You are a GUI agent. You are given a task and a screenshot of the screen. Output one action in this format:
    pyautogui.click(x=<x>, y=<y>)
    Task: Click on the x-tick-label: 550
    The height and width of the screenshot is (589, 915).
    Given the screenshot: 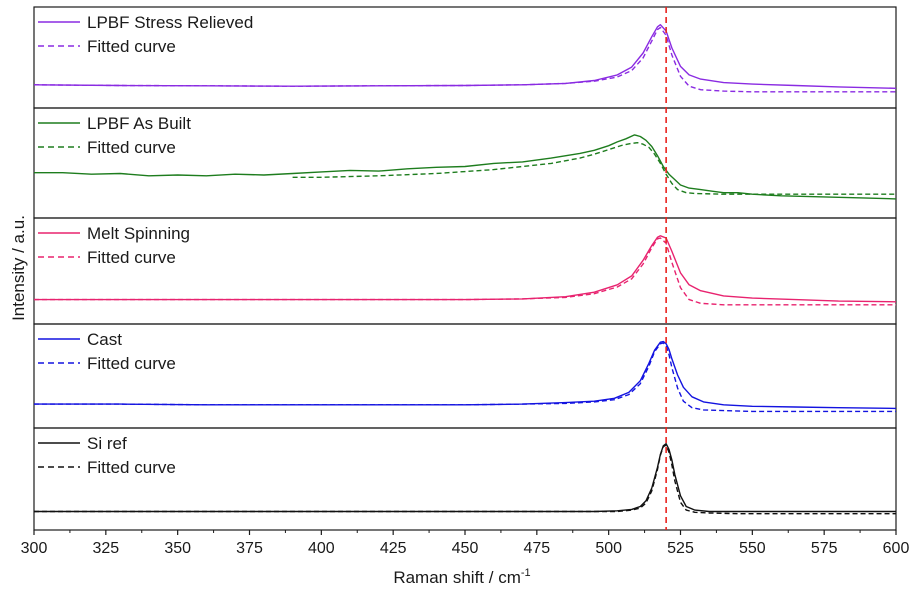 What is the action you would take?
    pyautogui.click(x=752, y=548)
    